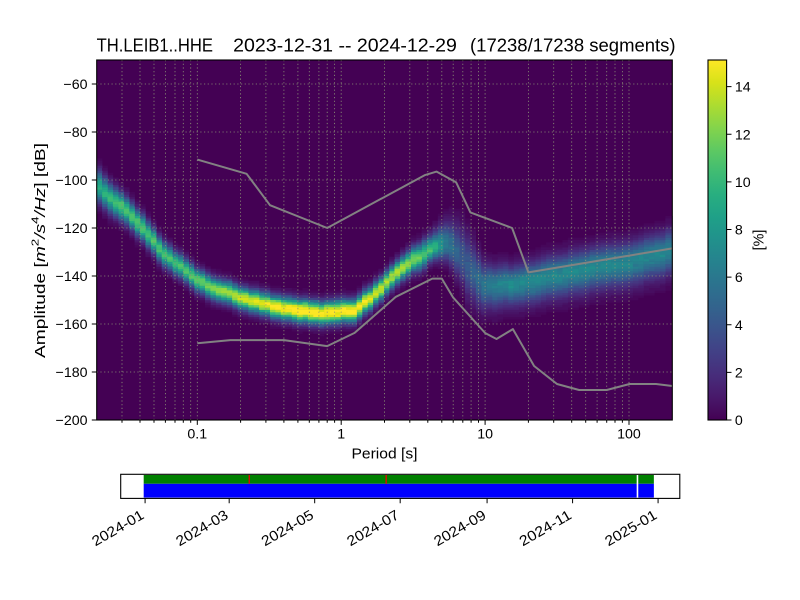 This screenshot has width=800, height=600. What do you see at coordinates (345, 46) in the screenshot?
I see `svg-text: 2023-12-31 -- 2024-12-29` at bounding box center [345, 46].